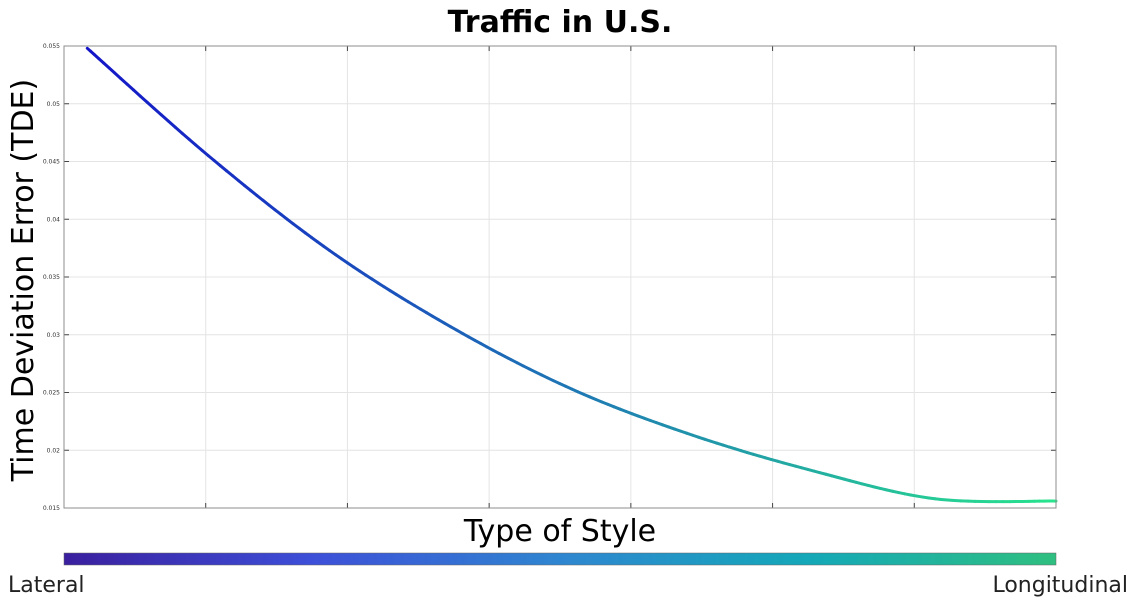 This screenshot has height=604, width=1133. What do you see at coordinates (51, 162) in the screenshot?
I see `y-tick-label: 0.045` at bounding box center [51, 162].